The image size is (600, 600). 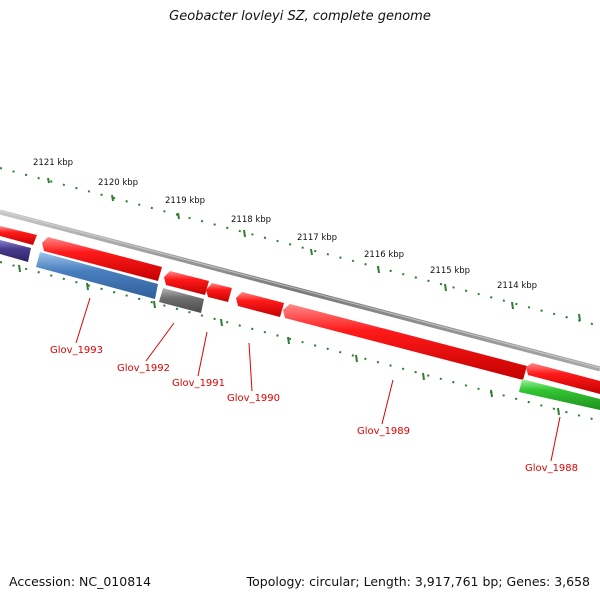 What do you see at coordinates (250, 367) in the screenshot?
I see `callout-line-glov1990` at bounding box center [250, 367].